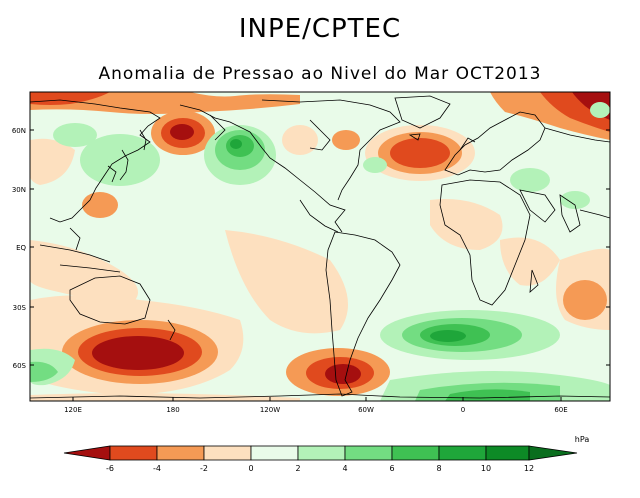 The image size is (640, 498). Describe the element at coordinates (250, 468) in the screenshot. I see `colorbar-tick-0: 0` at that location.